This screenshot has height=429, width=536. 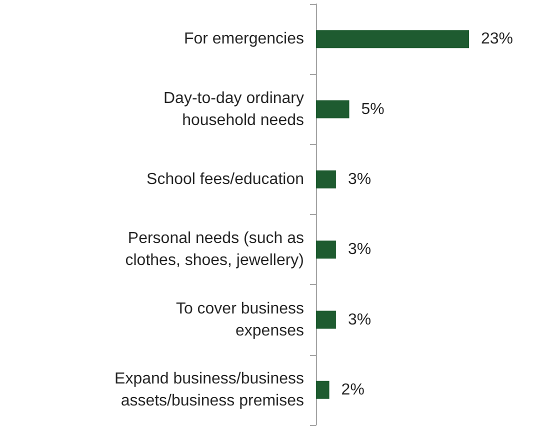 I want to click on y-tick-label: Day-to-day ordinary household needs, so click(x=234, y=109).